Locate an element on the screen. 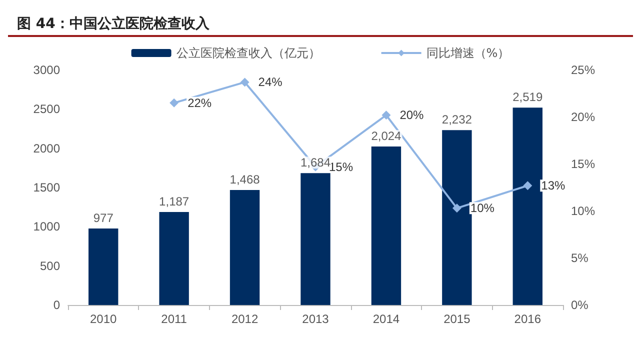  data-label: 2,519 is located at coordinates (527, 97).